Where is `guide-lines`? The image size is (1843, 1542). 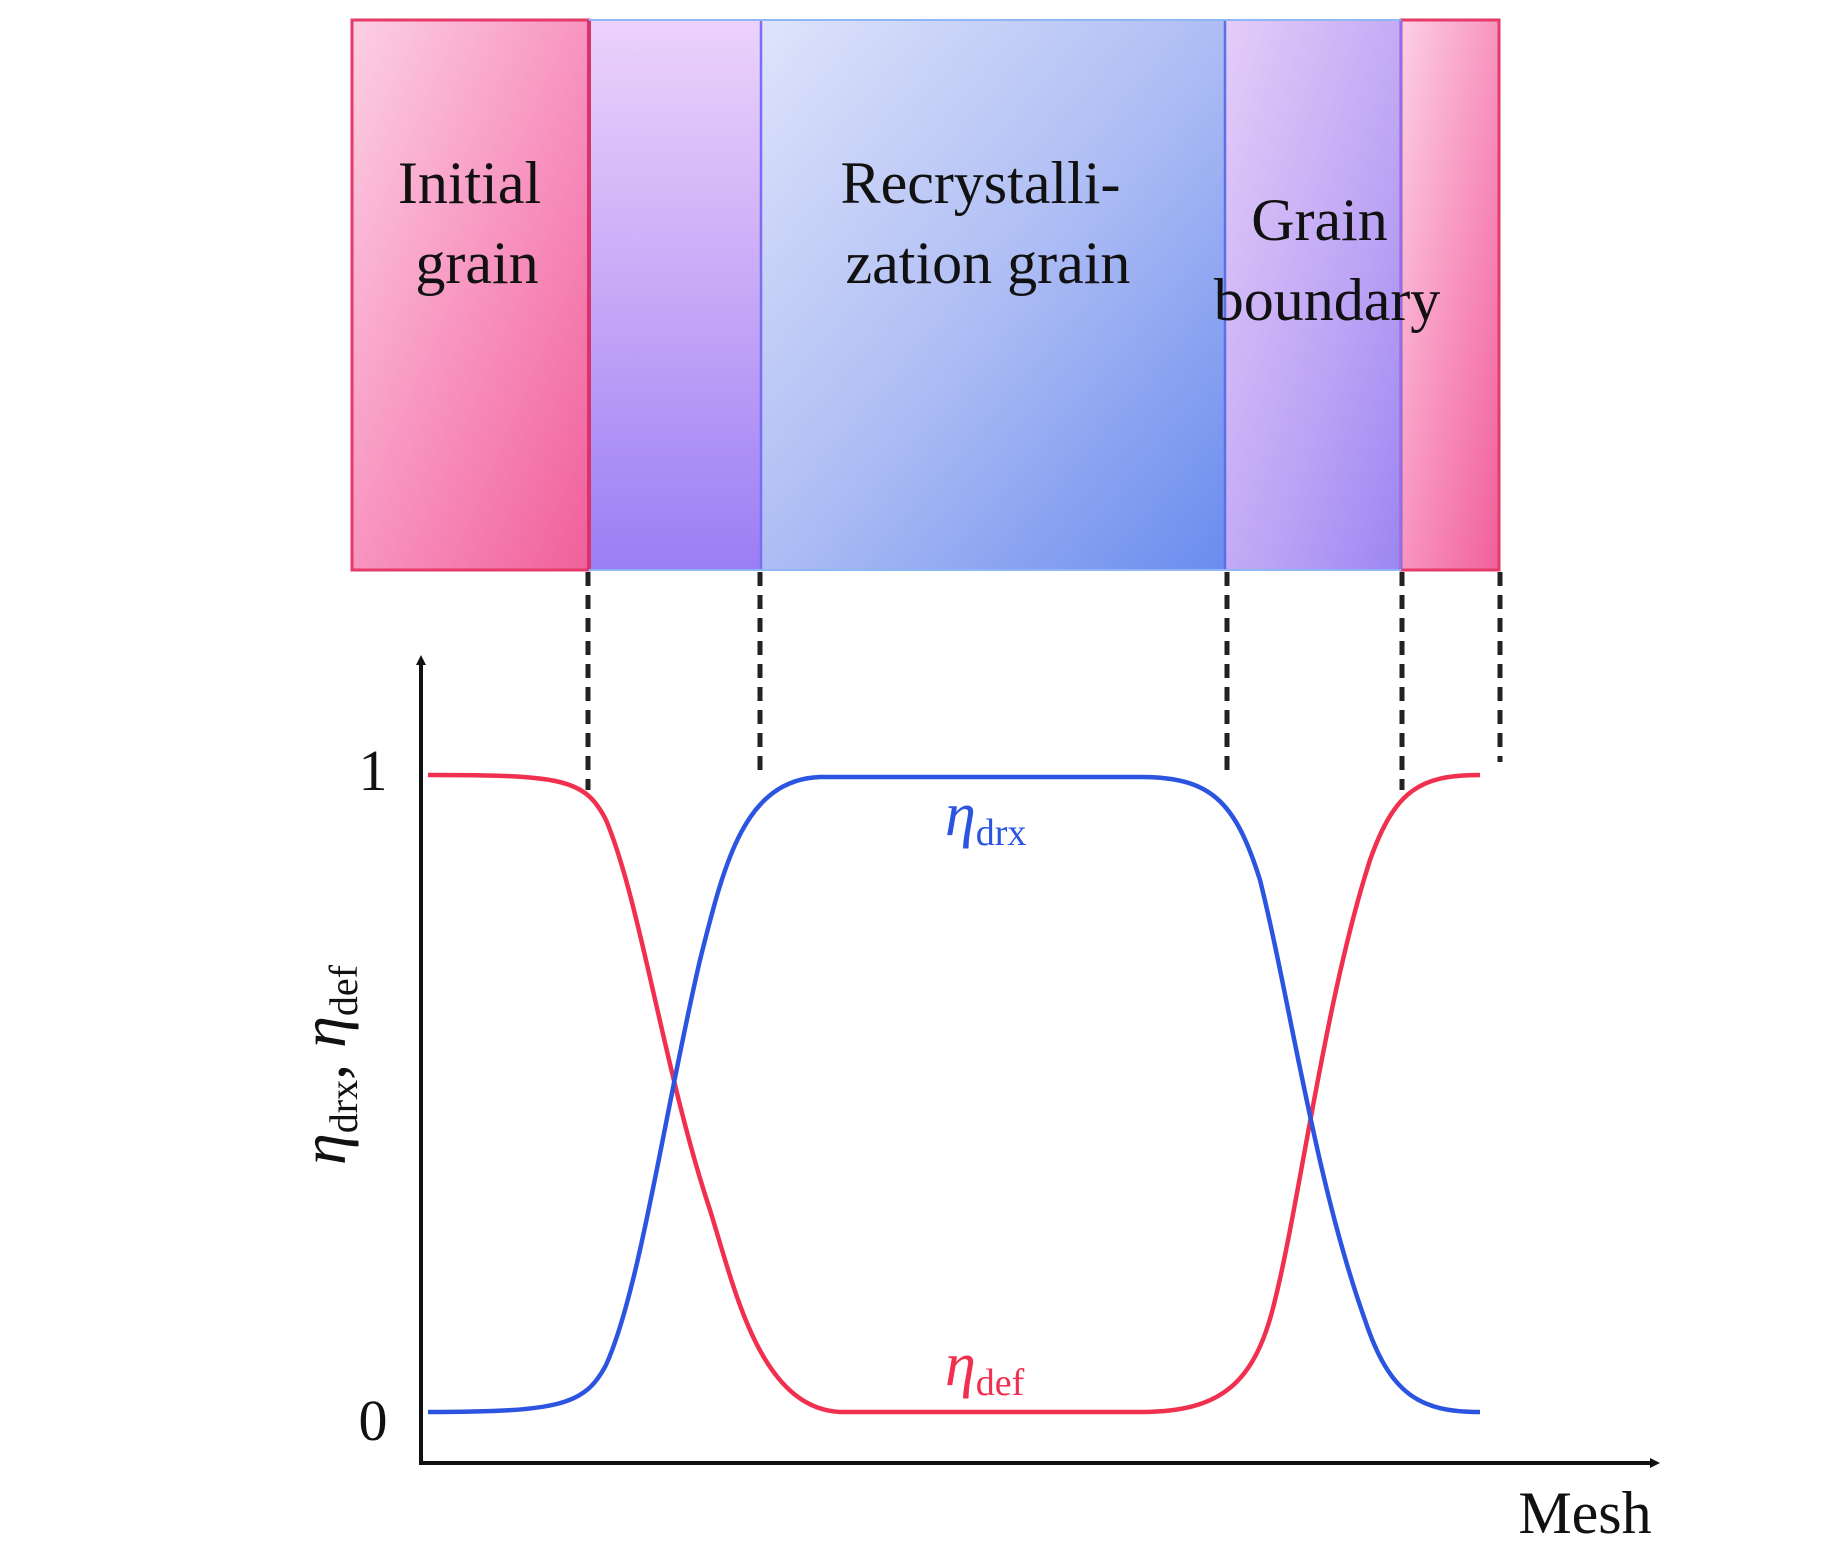 guide-lines is located at coordinates (1044, 681).